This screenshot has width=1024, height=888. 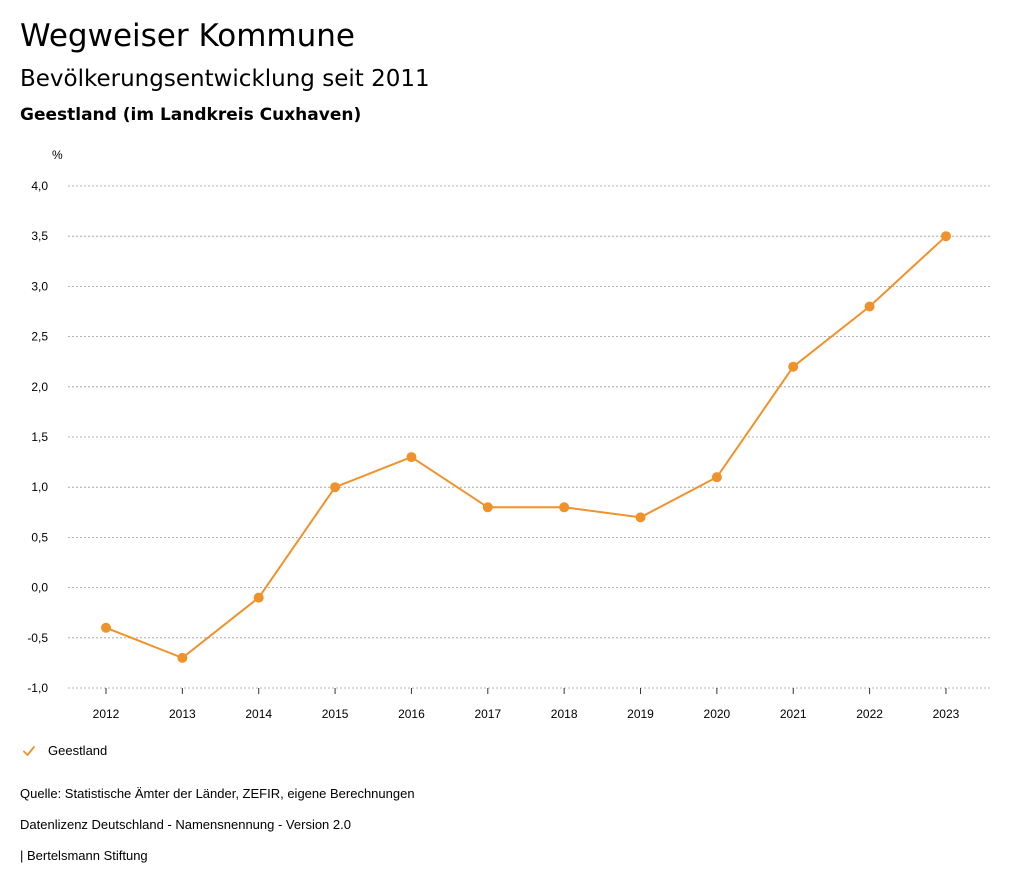 What do you see at coordinates (487, 714) in the screenshot?
I see `x-tick-label: 2017` at bounding box center [487, 714].